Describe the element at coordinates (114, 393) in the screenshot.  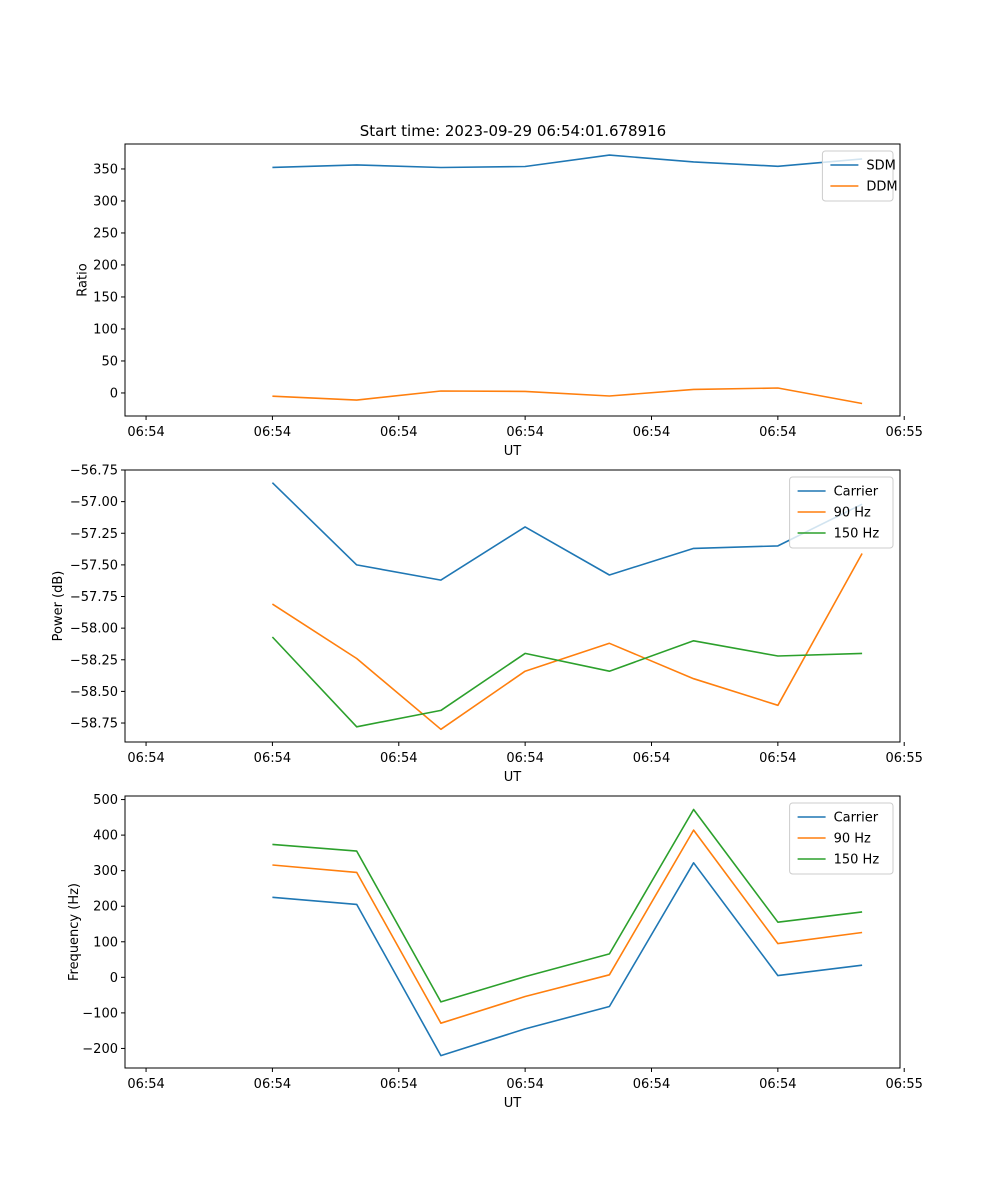
I see `ratio-y-tick-label: 0` at that location.